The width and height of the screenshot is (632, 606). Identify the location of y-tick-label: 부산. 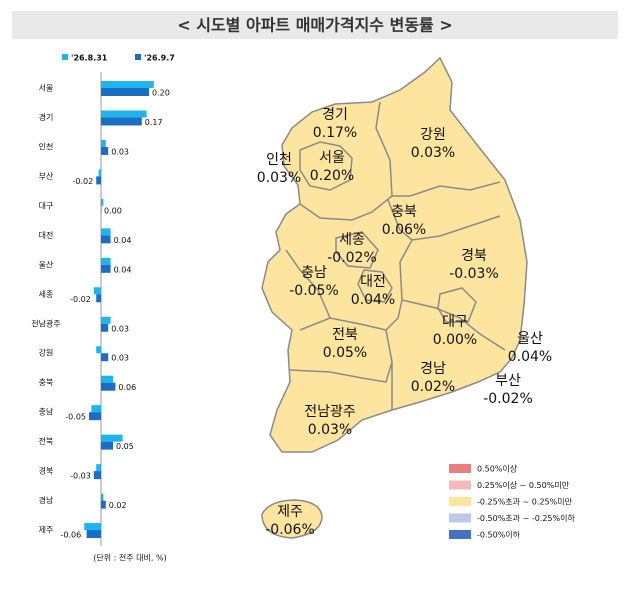
(46, 176).